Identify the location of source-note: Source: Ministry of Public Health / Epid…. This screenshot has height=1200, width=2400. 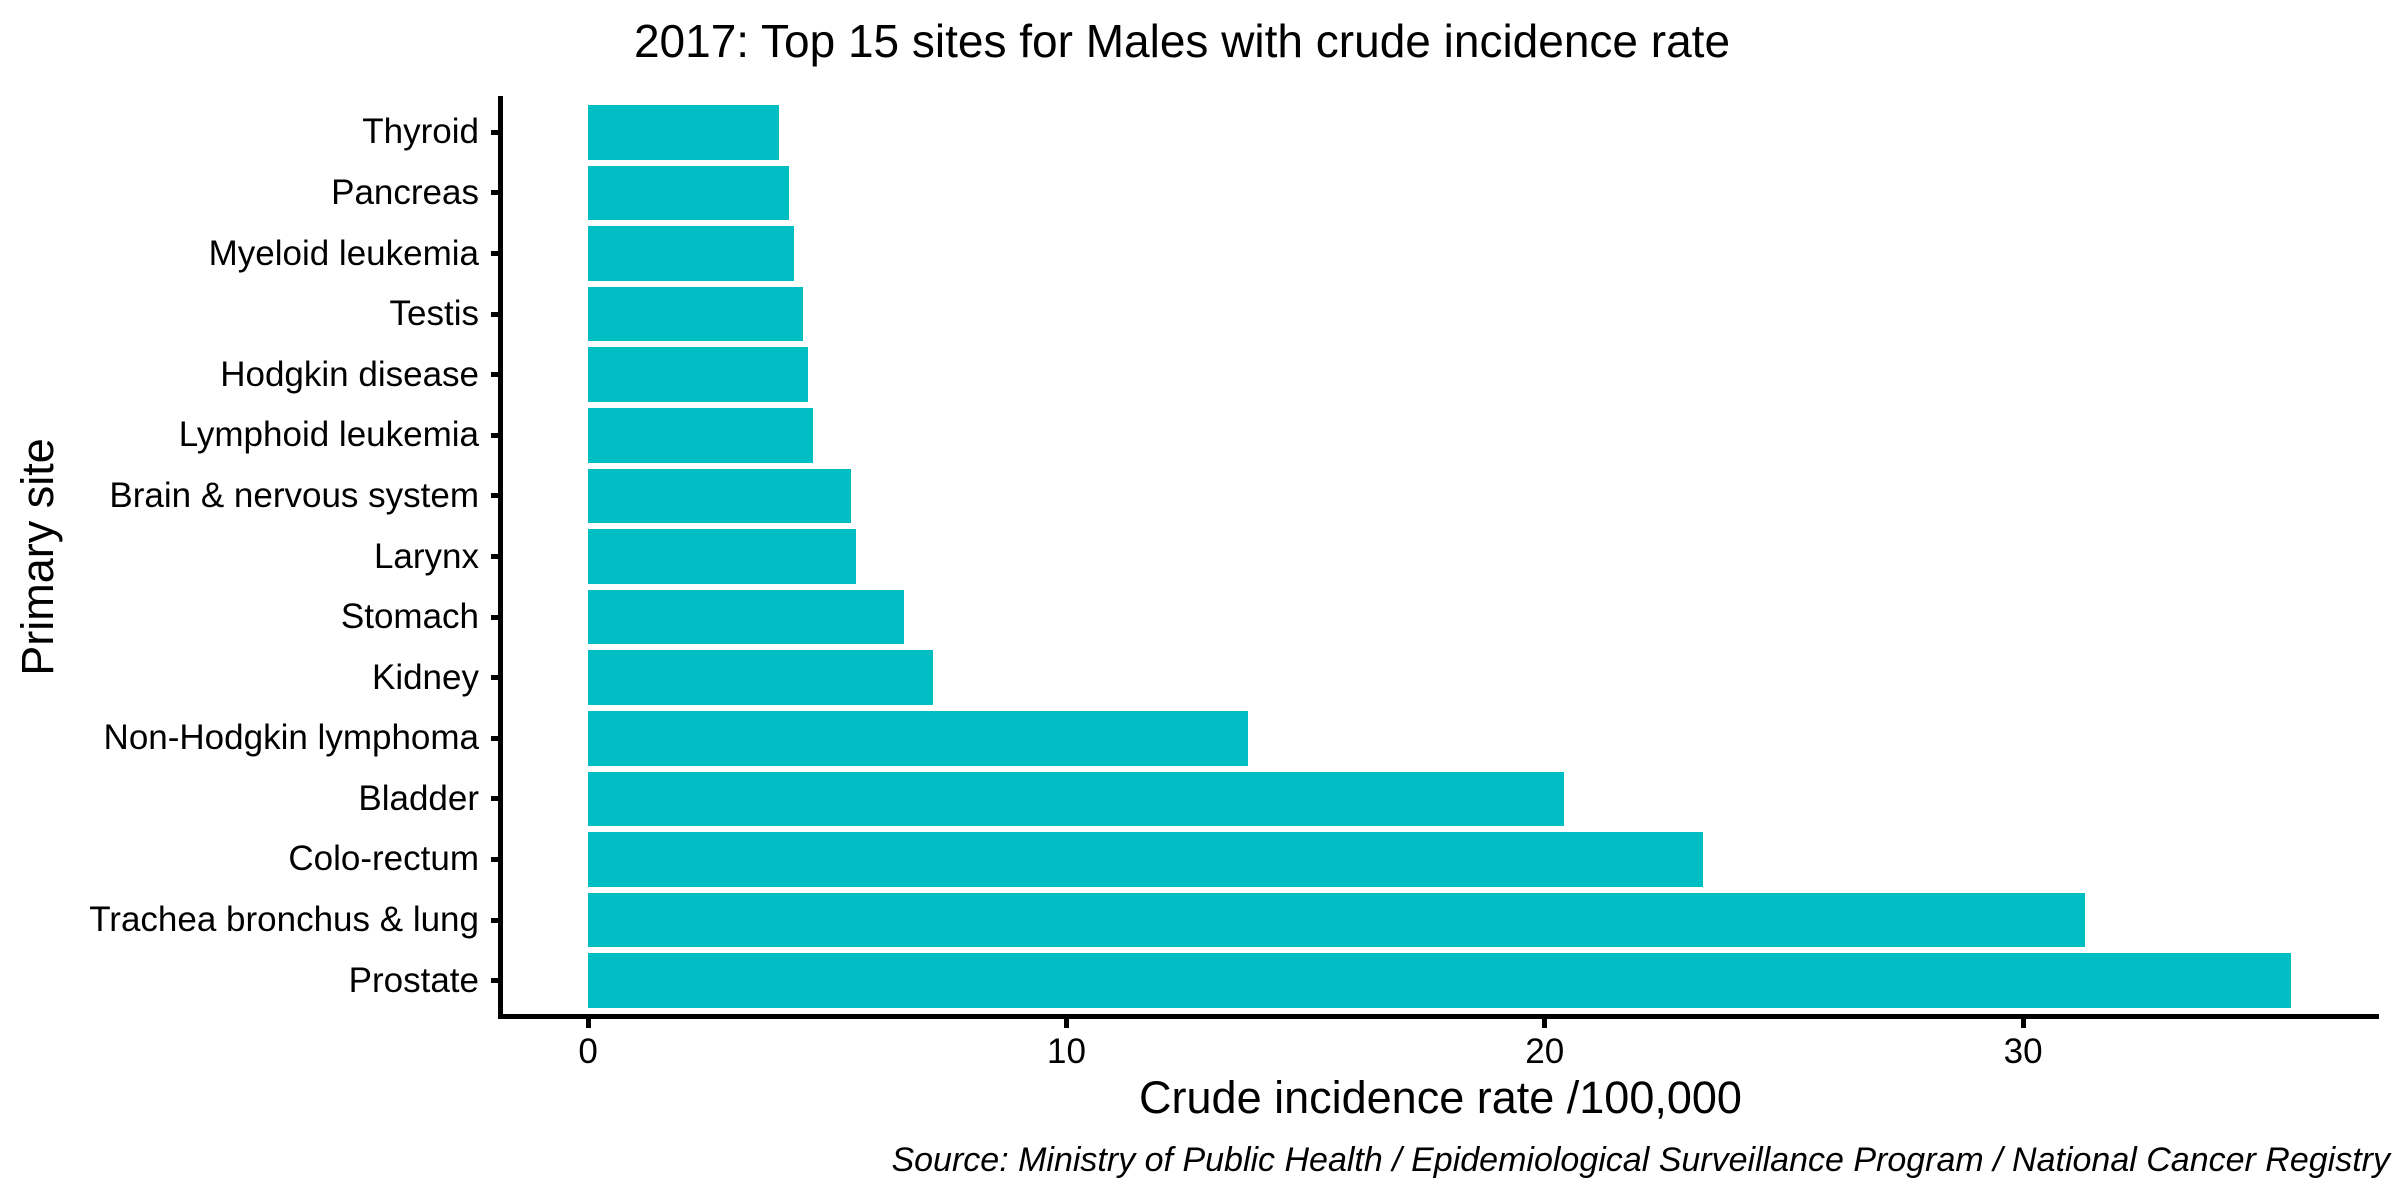
(1640, 1160).